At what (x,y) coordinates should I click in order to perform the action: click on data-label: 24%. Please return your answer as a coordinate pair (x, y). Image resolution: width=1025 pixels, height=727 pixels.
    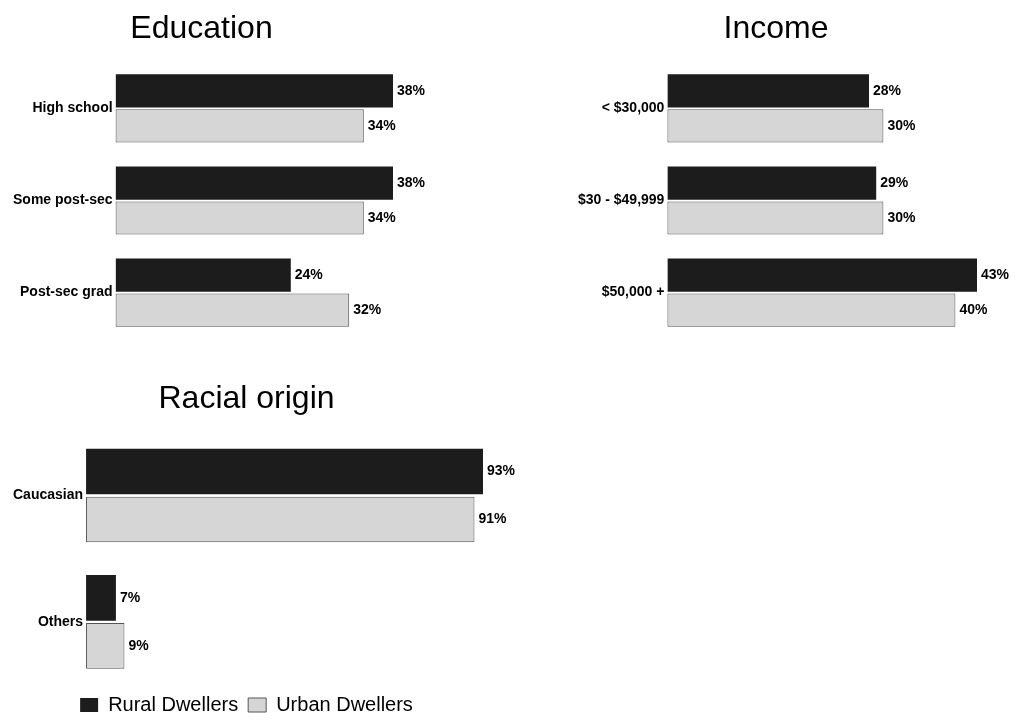
    Looking at the image, I should click on (309, 273).